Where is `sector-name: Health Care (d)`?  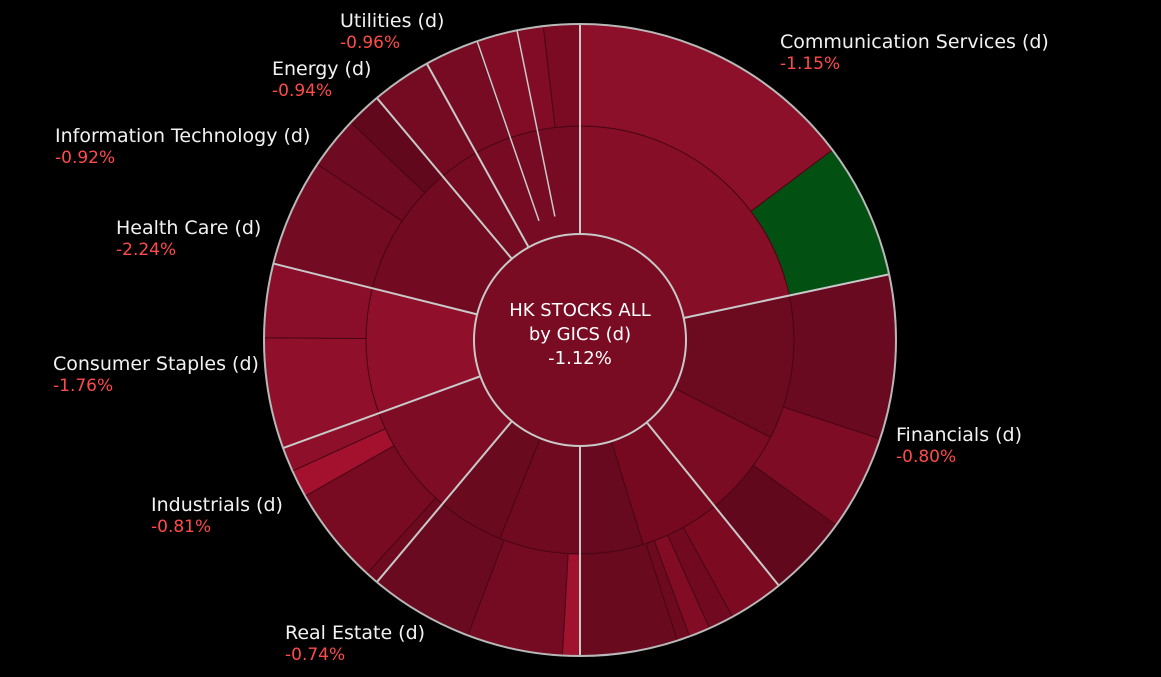
sector-name: Health Care (d) is located at coordinates (189, 228).